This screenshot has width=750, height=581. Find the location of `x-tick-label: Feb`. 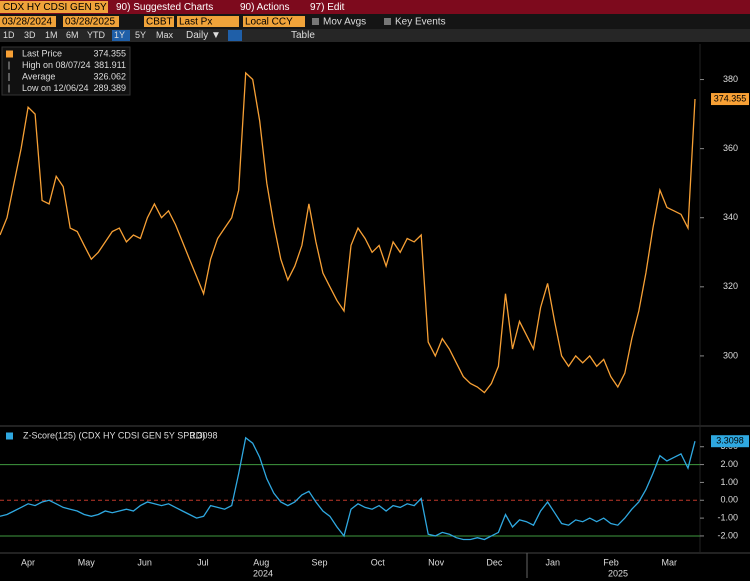

x-tick-label: Feb is located at coordinates (611, 562).